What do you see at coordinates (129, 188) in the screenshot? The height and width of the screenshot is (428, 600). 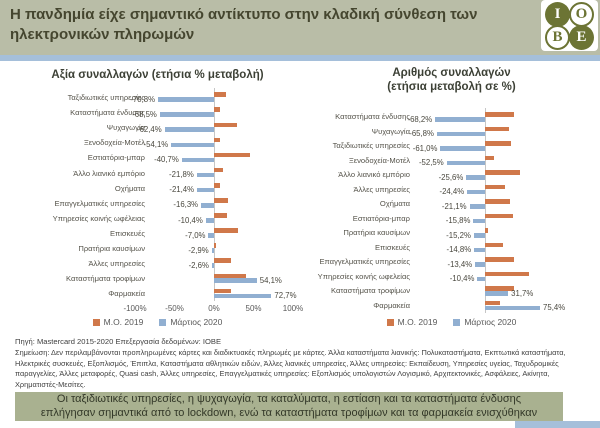 I see `category-label: Οχήματα` at bounding box center [129, 188].